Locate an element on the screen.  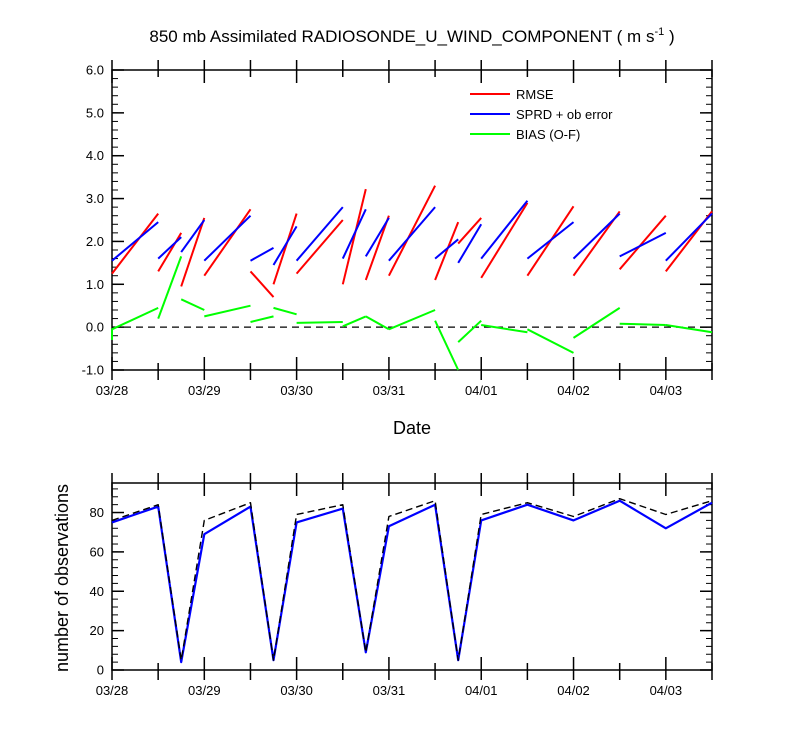
bottom-x-tick-label: 04/01 is located at coordinates (481, 690).